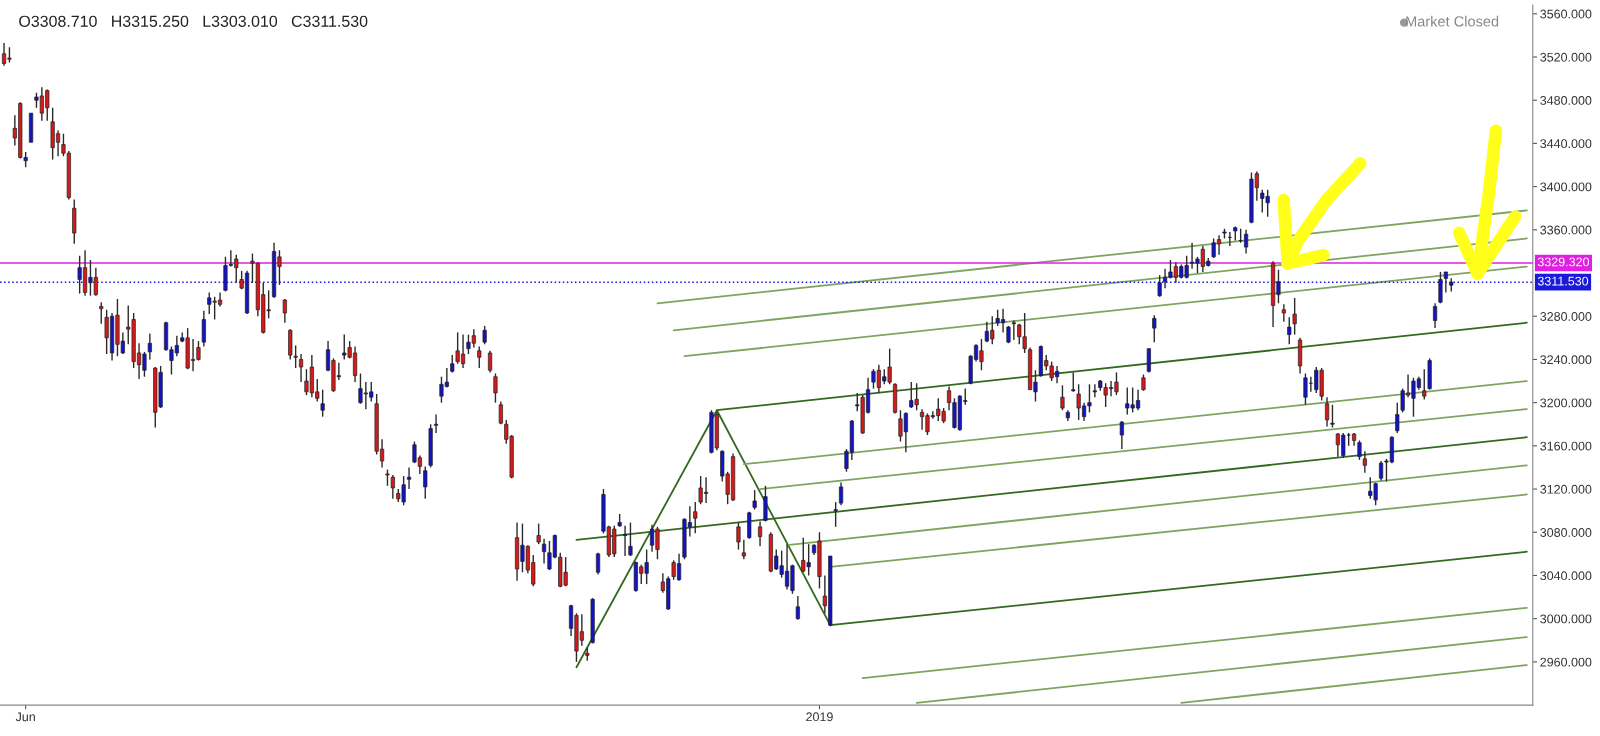 This screenshot has height=736, width=1600. What do you see at coordinates (1566, 230) in the screenshot?
I see `y-tick-label: 3360.000` at bounding box center [1566, 230].